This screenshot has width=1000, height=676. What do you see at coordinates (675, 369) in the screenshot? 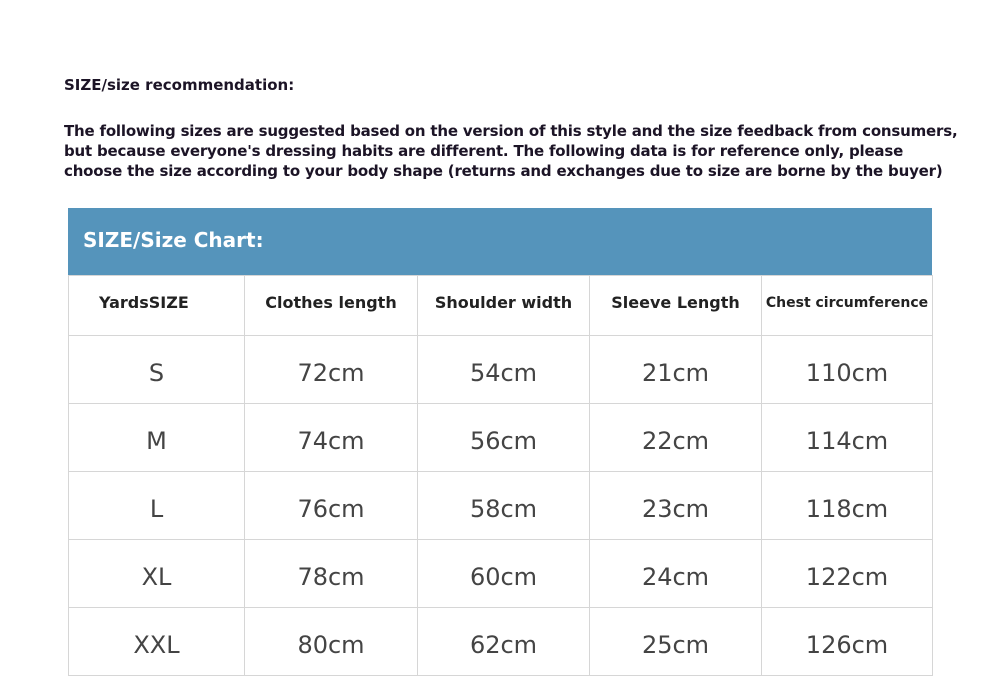
I see `measurement-cell: 21cm` at bounding box center [675, 369].